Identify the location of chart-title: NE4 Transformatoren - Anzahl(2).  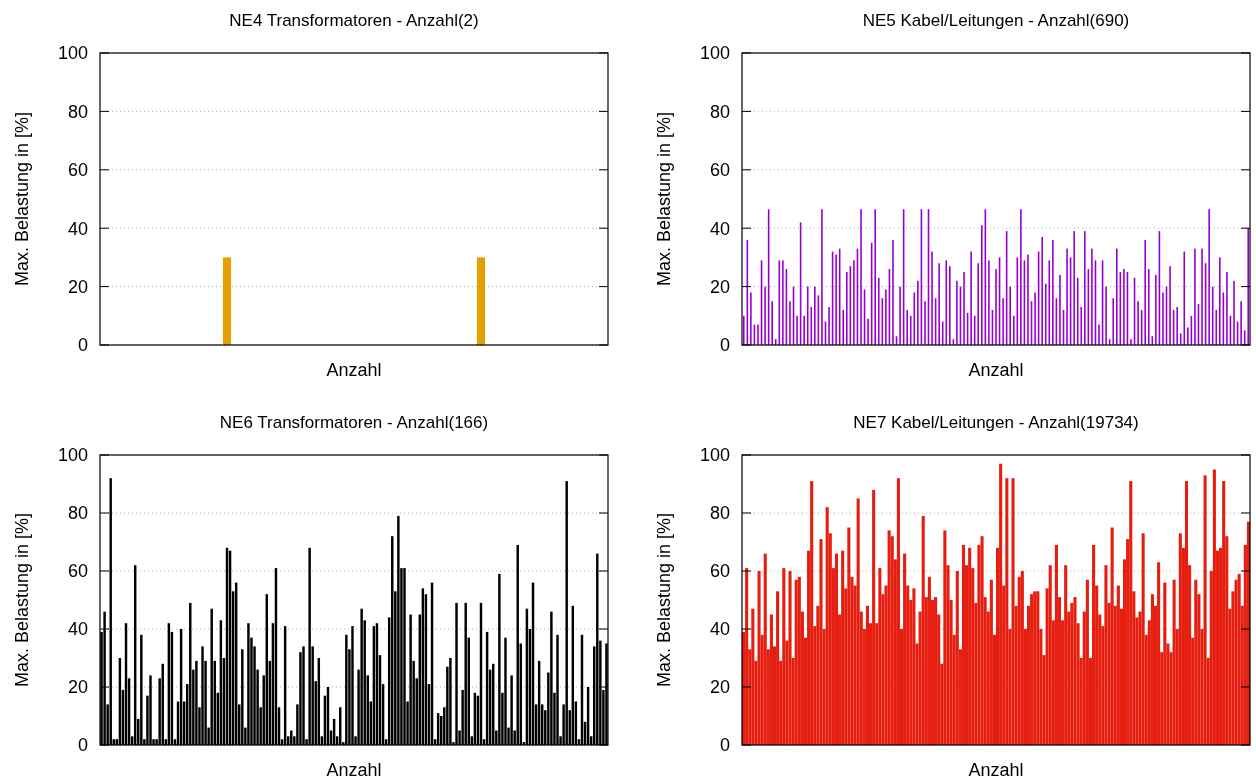
(354, 20).